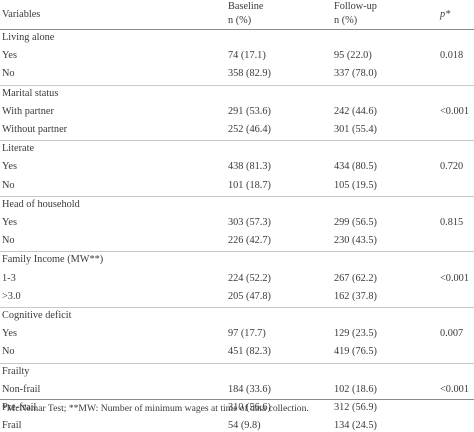 The height and width of the screenshot is (432, 474). I want to click on row-label: With partner, so click(28, 111).